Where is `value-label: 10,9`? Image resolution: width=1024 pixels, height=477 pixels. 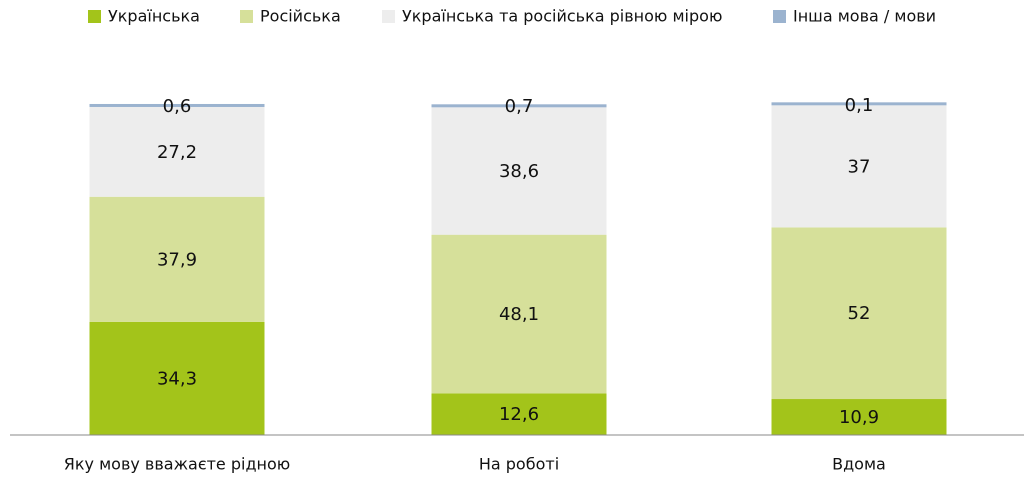
value-label: 10,9 is located at coordinates (859, 417).